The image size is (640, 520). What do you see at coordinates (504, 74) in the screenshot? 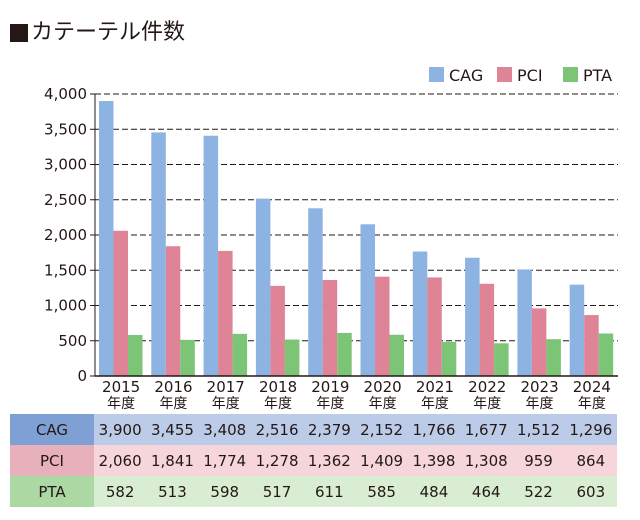
I see `legend-swatch-pci` at bounding box center [504, 74].